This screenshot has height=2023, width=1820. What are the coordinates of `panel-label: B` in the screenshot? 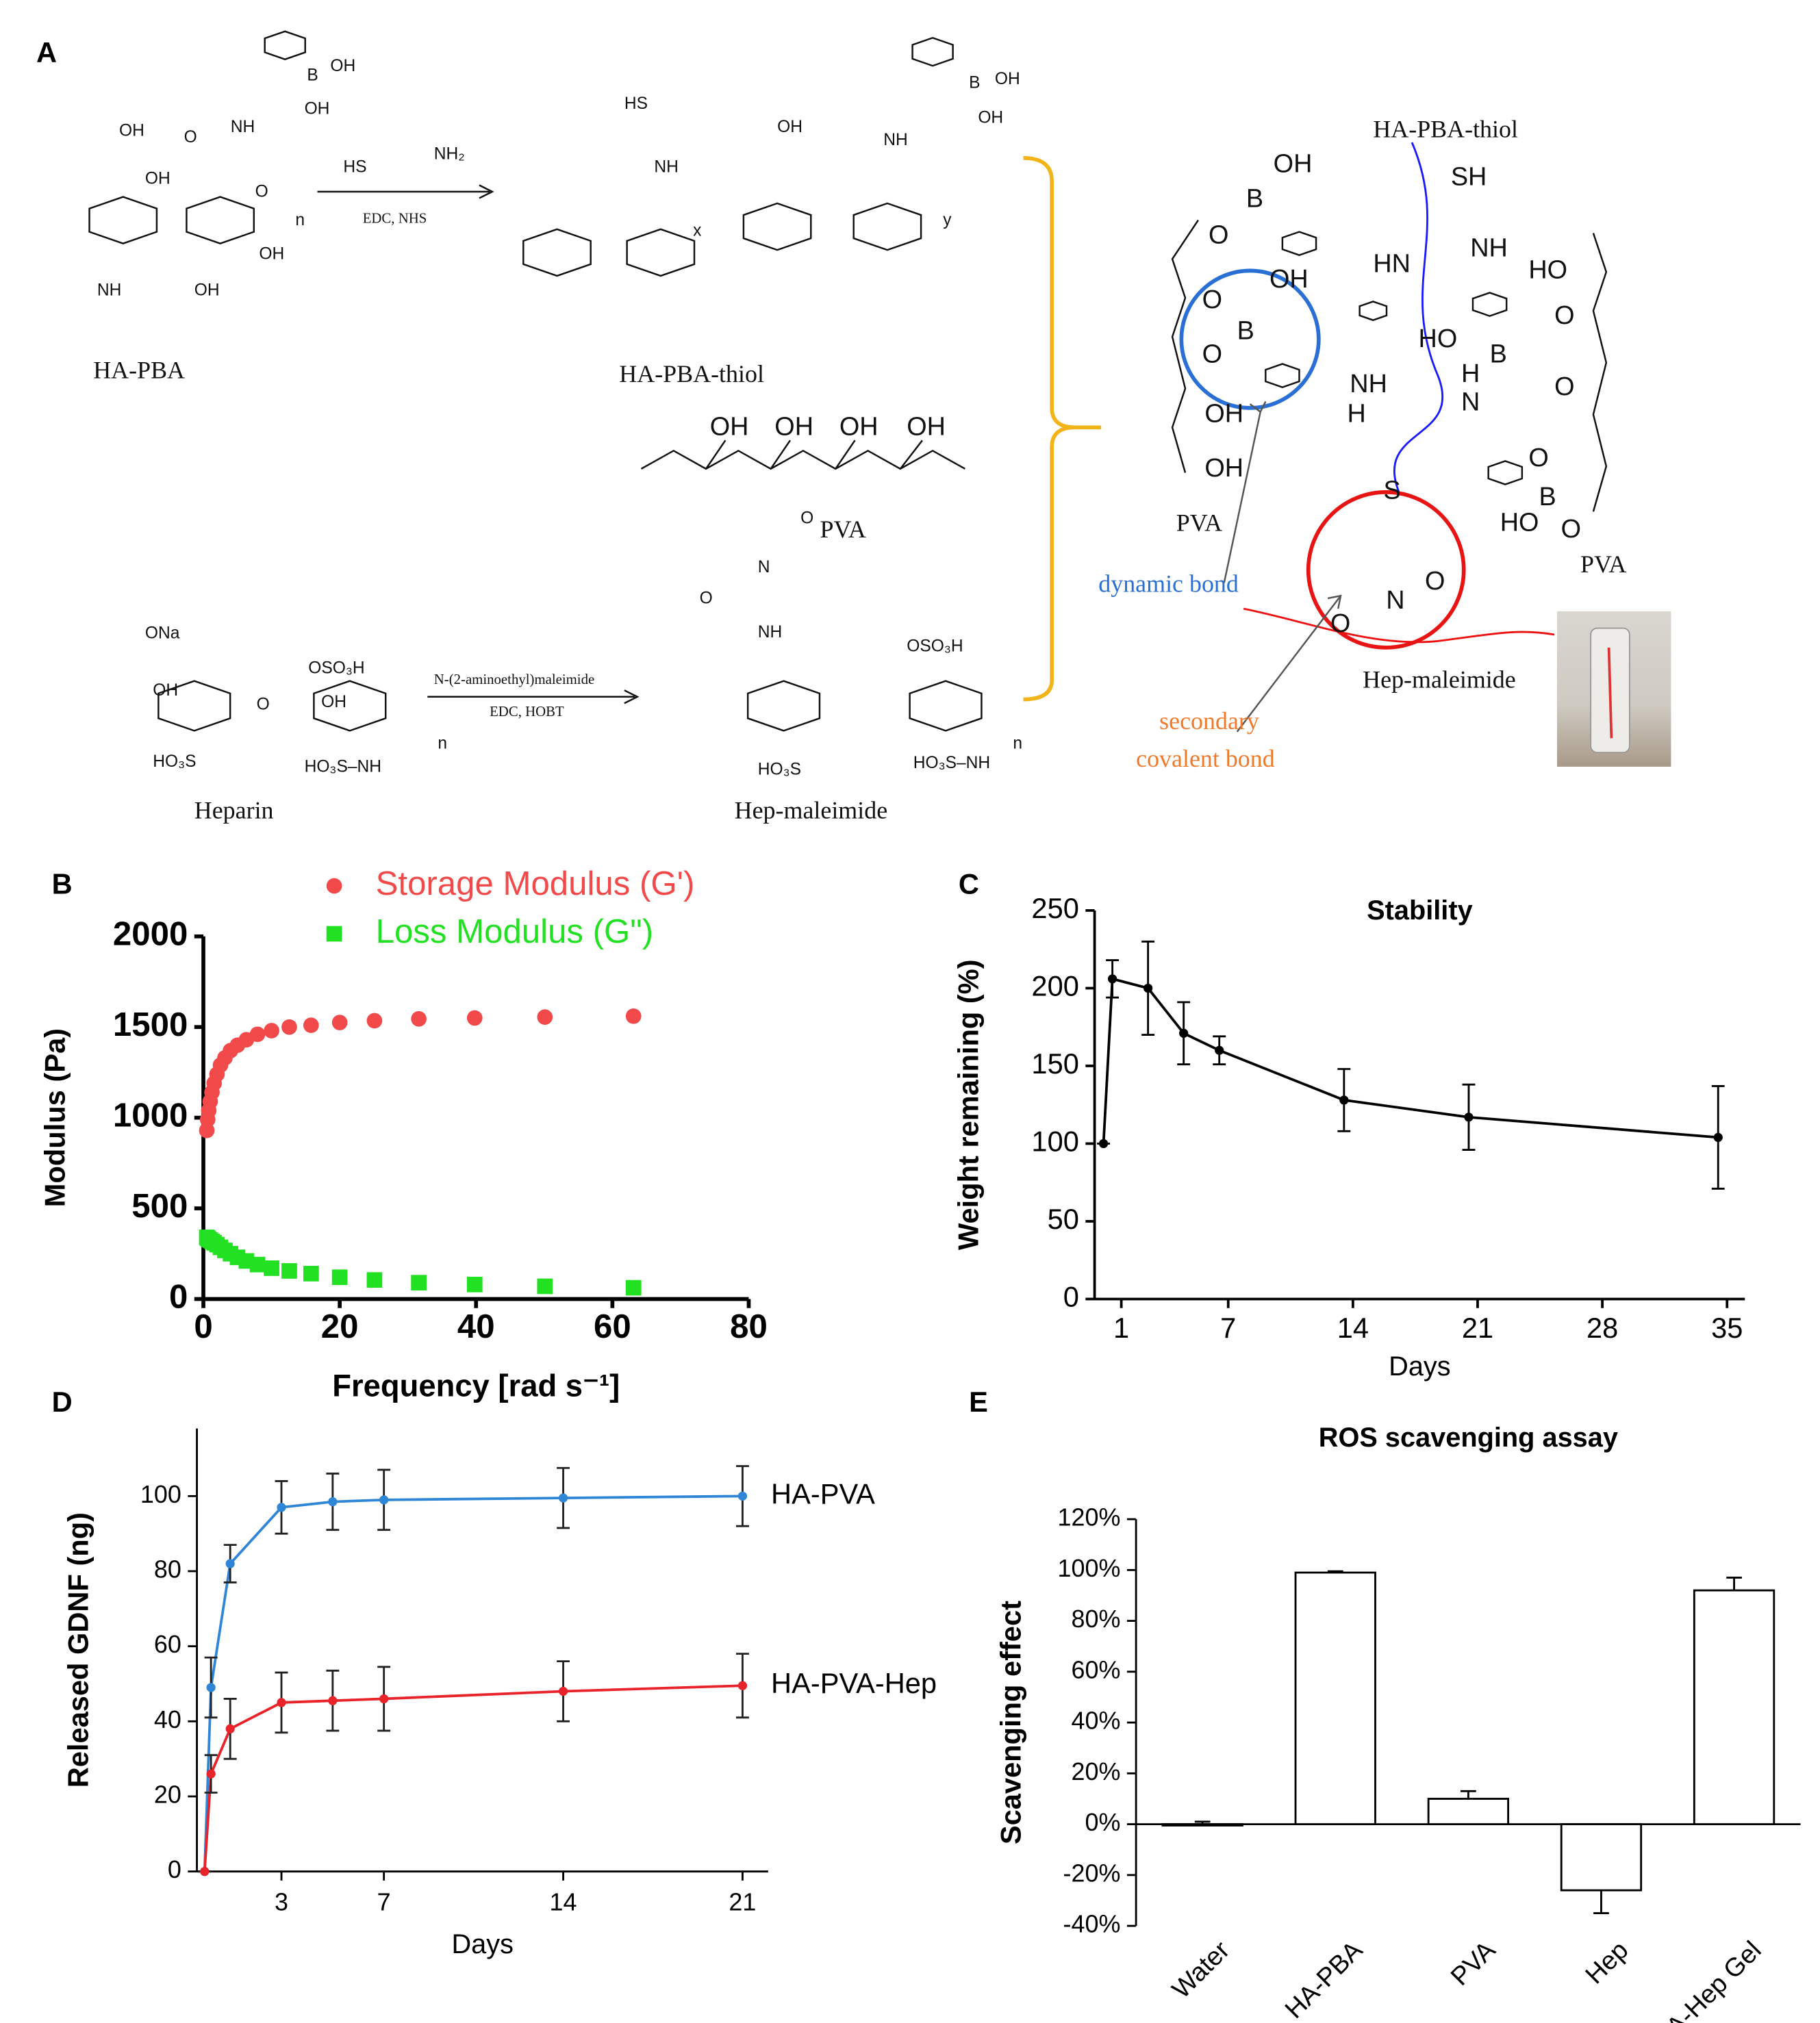 It's located at (62, 884).